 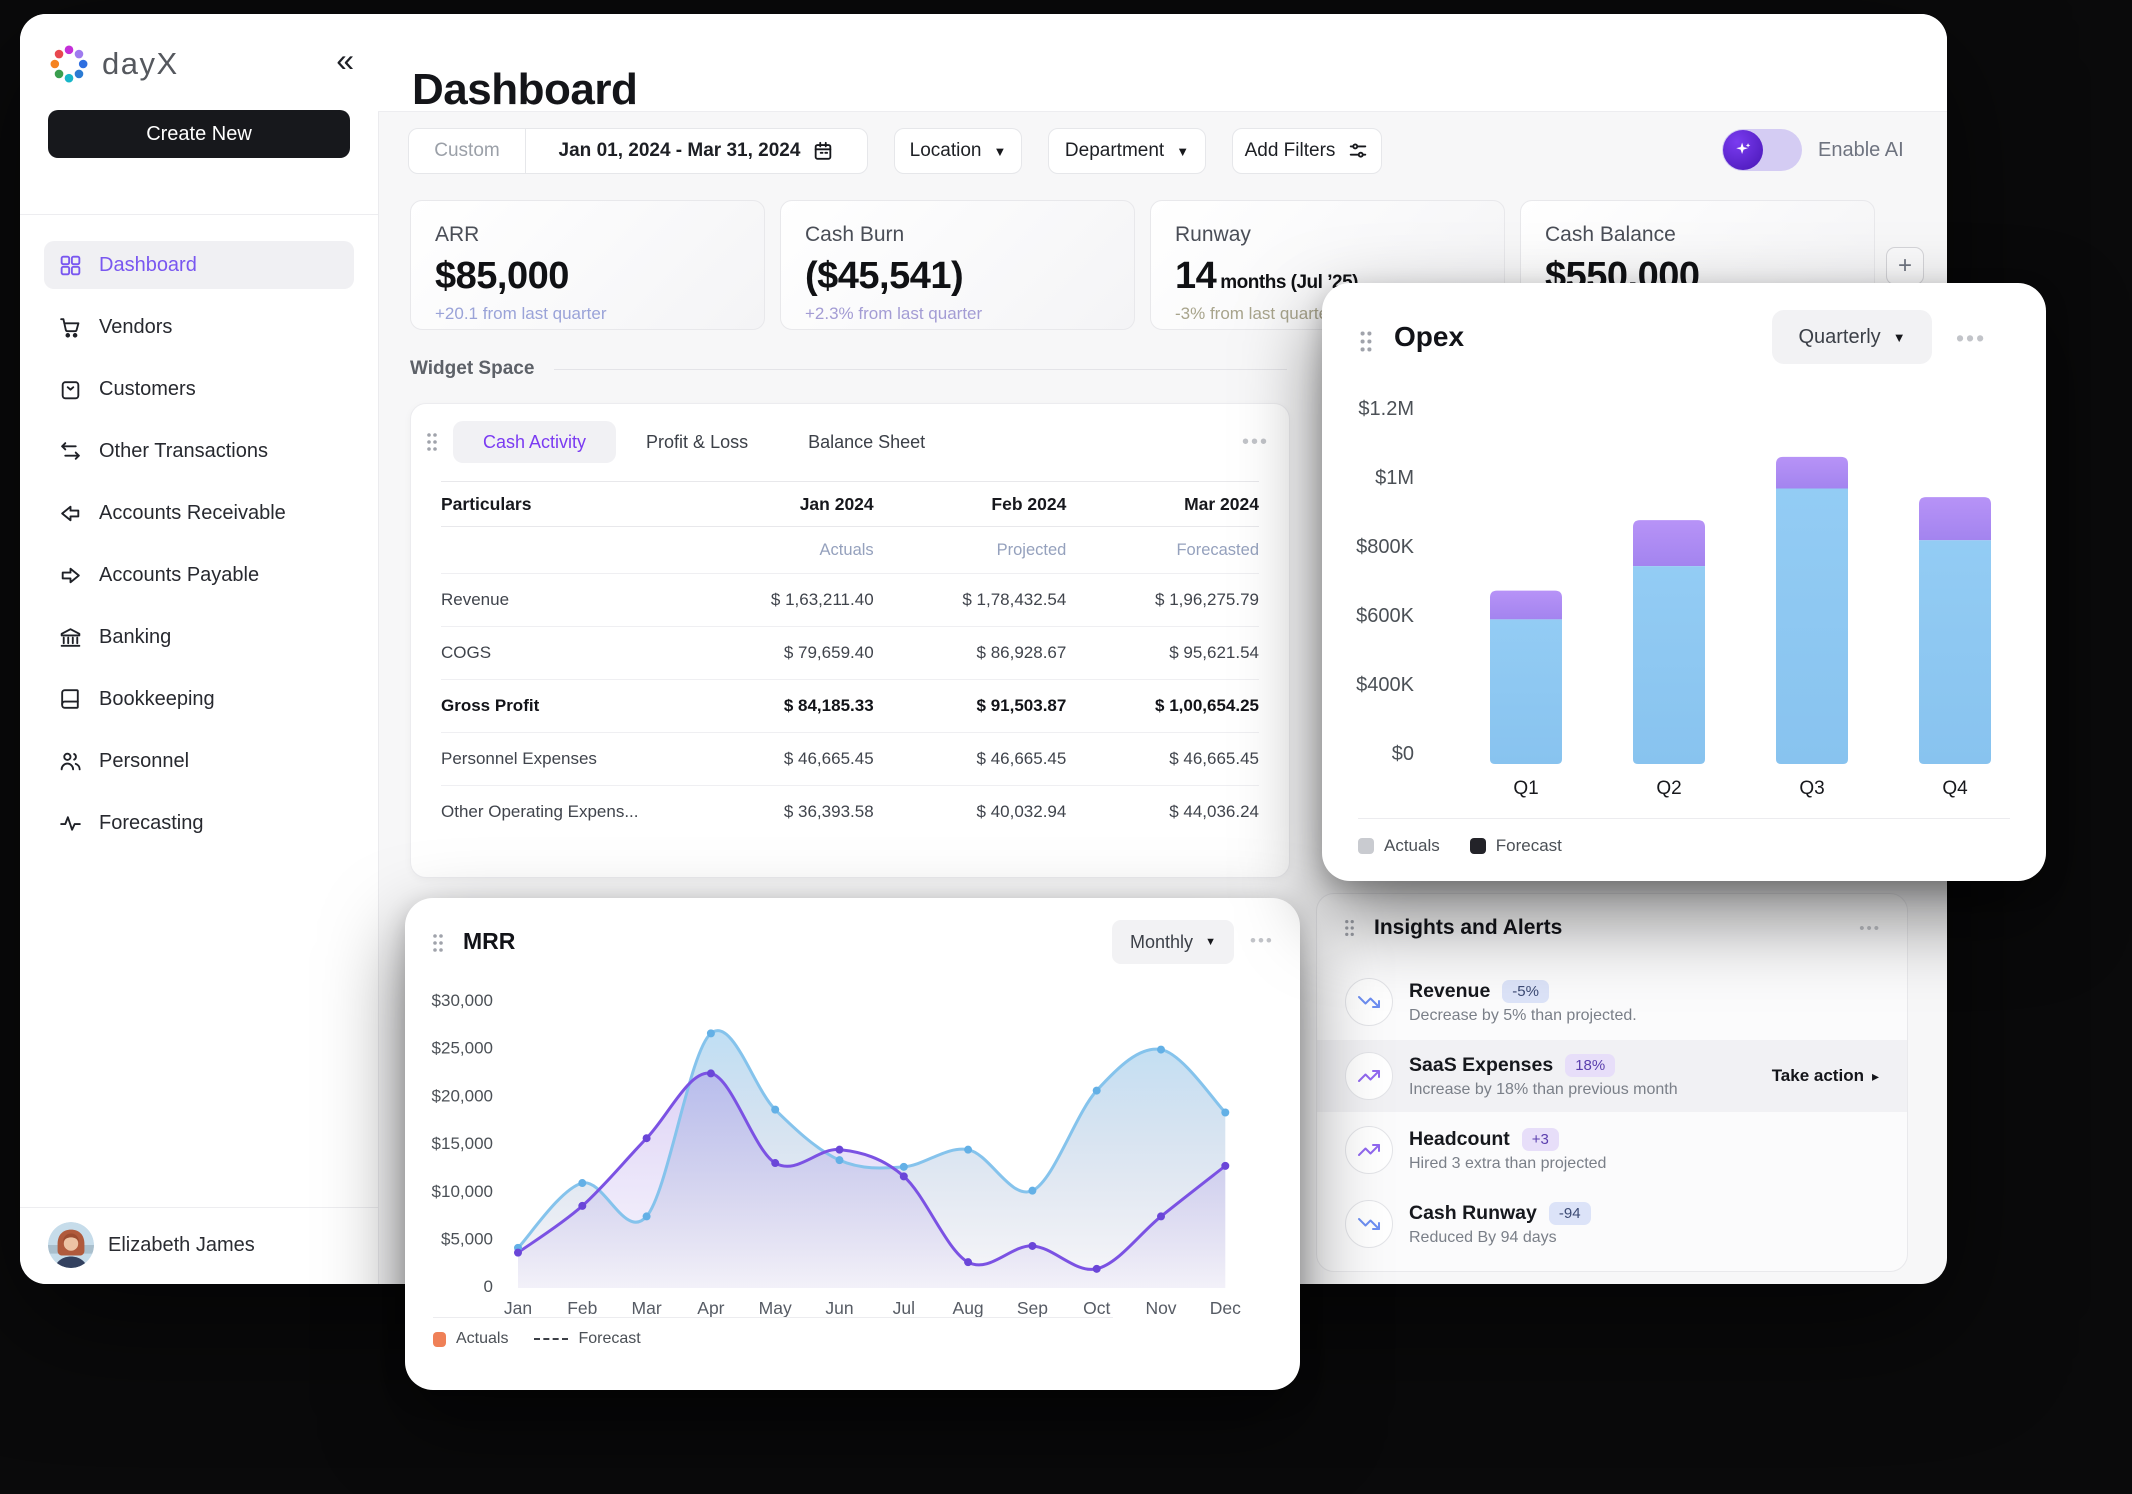 I want to click on opex-menu-icon, so click(x=1971, y=338).